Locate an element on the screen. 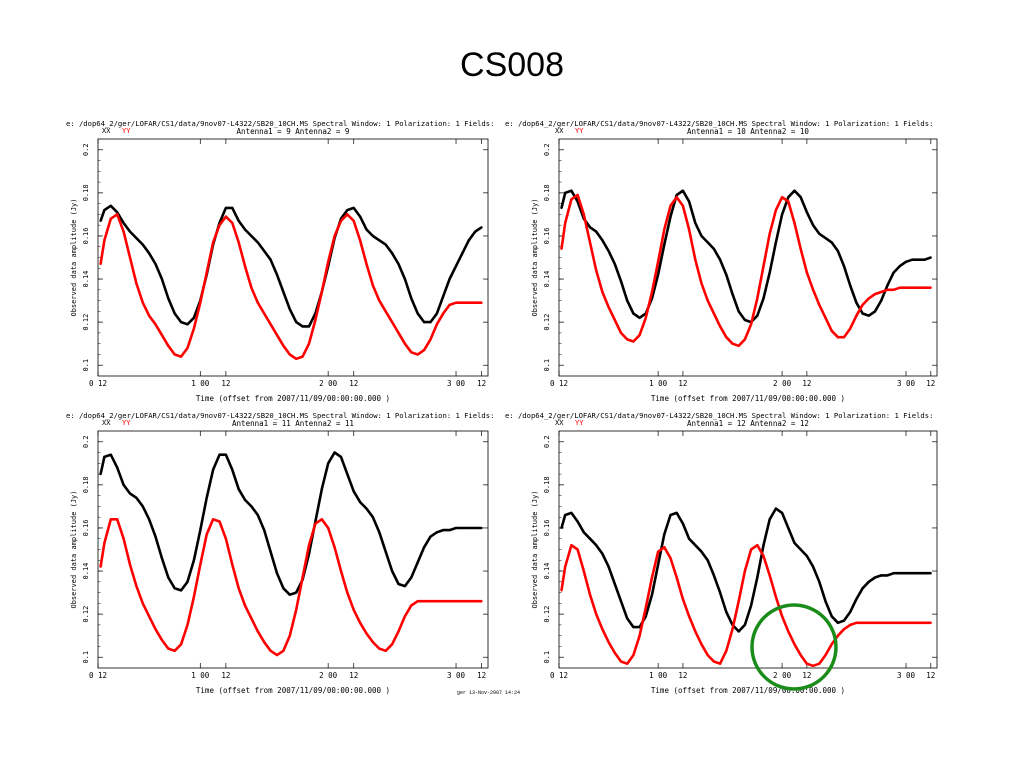 Image resolution: width=1024 pixels, height=768 pixels. plot-frame is located at coordinates (748, 549).